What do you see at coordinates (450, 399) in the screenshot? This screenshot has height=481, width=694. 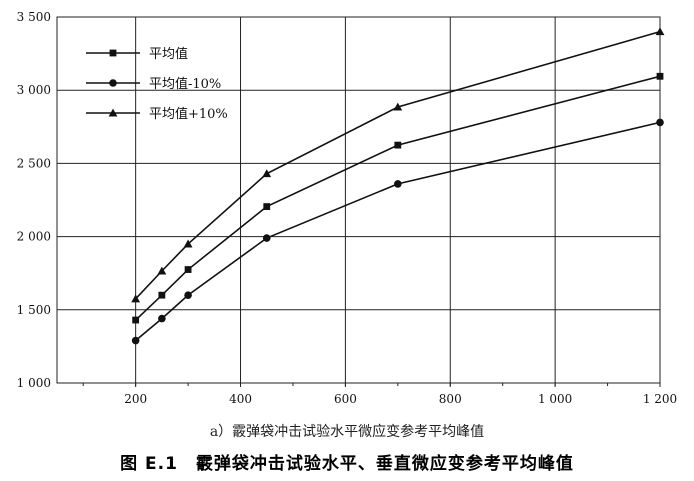 I see `x-tick-label: 800` at bounding box center [450, 399].